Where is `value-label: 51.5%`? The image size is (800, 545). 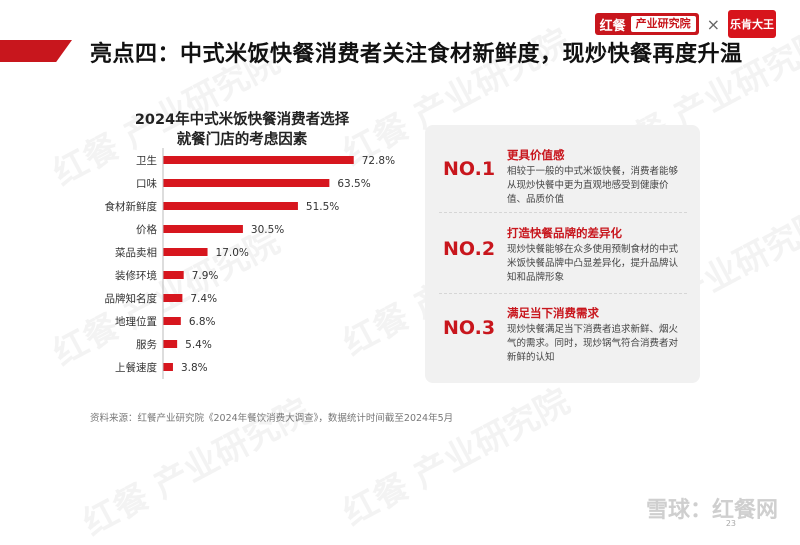
value-label: 51.5% is located at coordinates (322, 207).